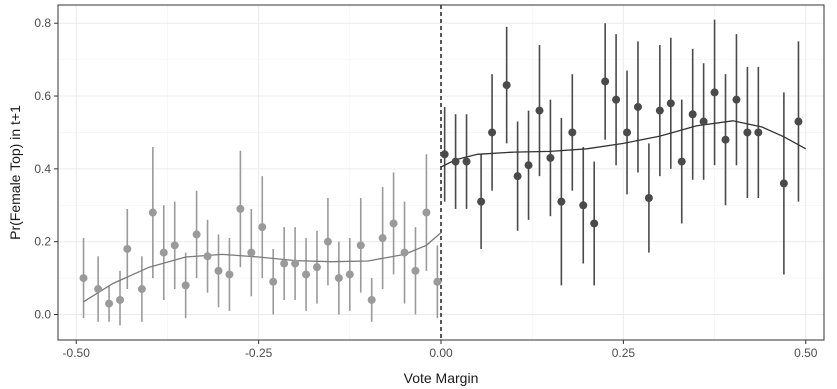  I want to click on right-fit-line, so click(623, 144).